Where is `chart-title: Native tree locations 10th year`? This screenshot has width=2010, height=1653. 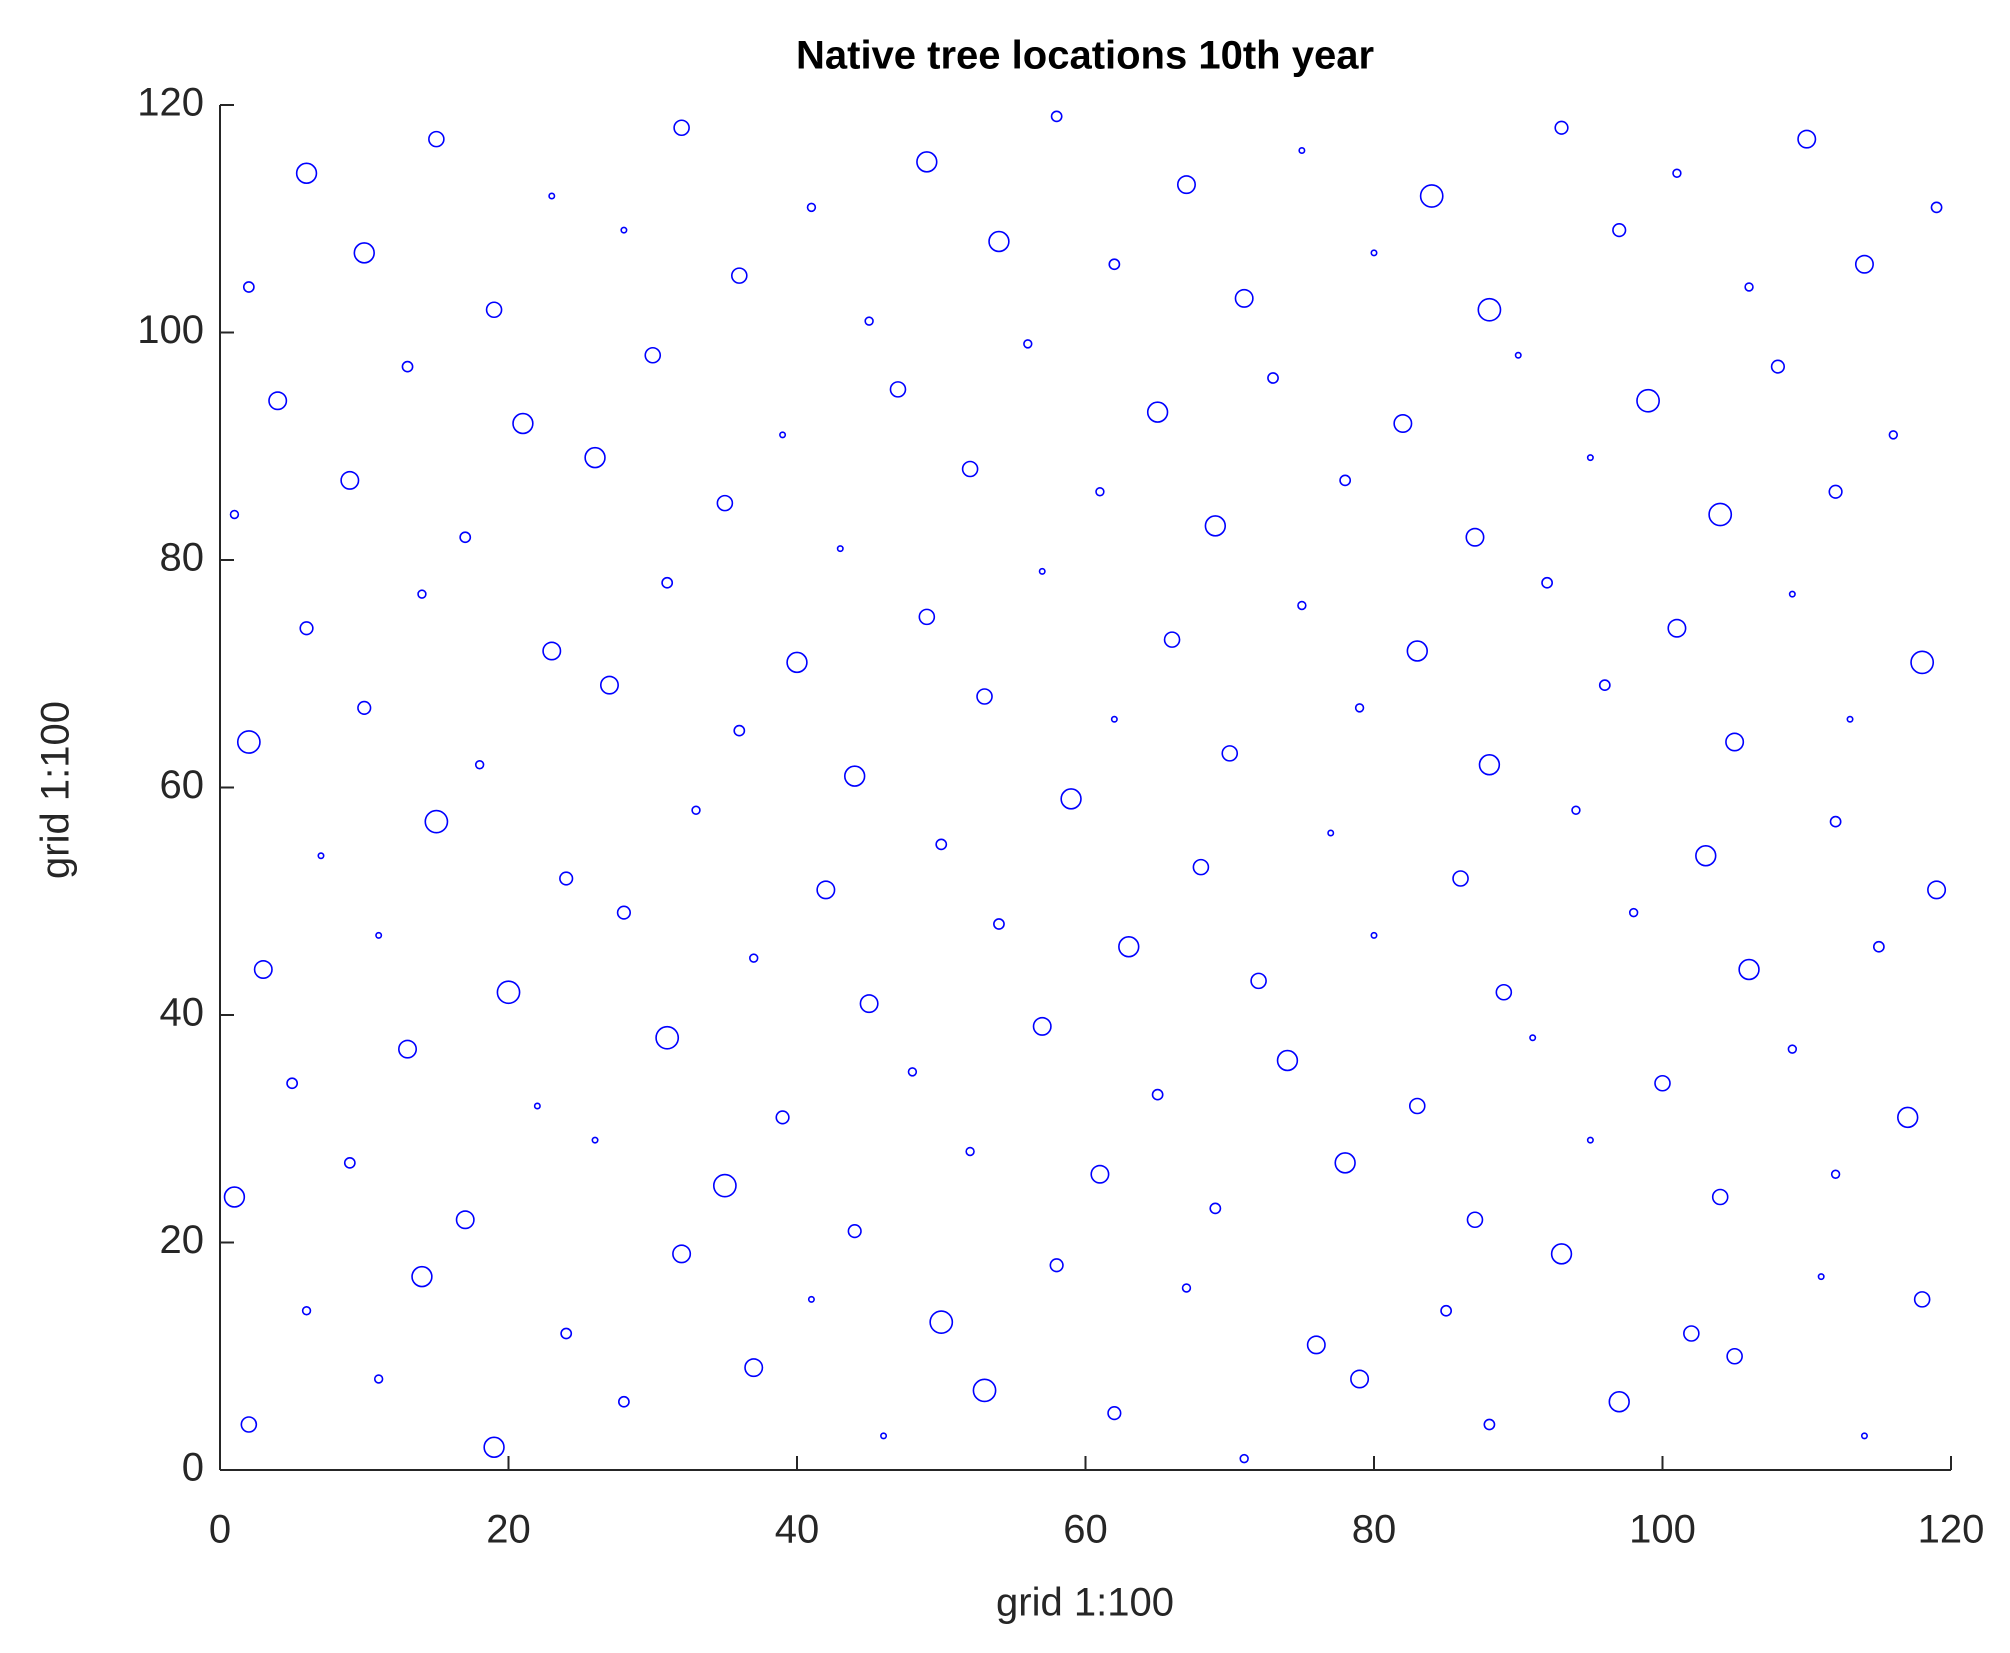
chart-title: Native tree locations 10th year is located at coordinates (1085, 56).